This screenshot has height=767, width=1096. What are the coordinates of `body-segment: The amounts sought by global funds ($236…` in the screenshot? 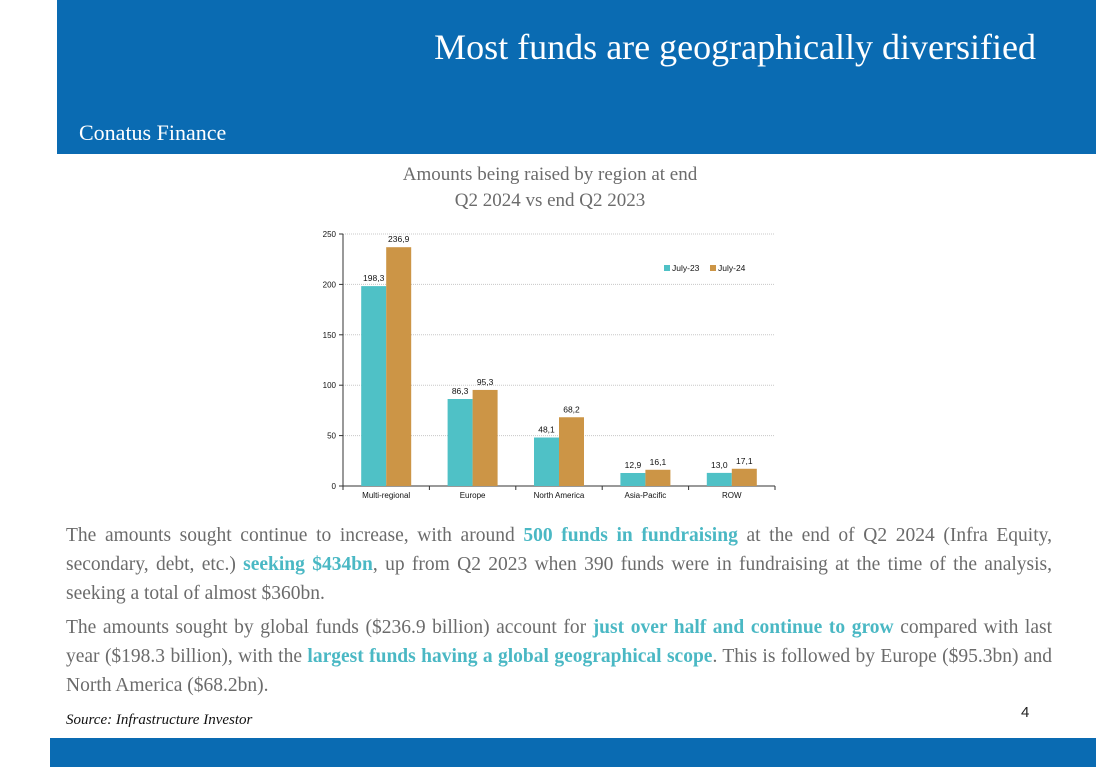 It's located at (329, 627).